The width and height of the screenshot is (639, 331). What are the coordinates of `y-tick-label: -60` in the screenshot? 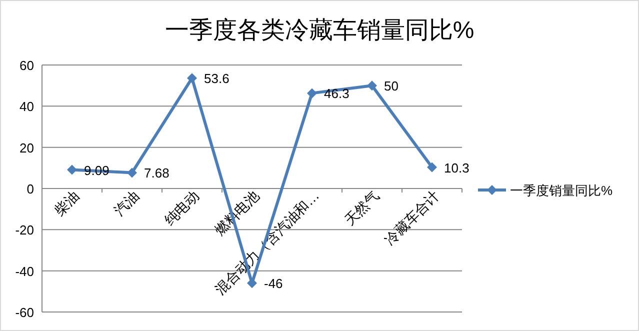 It's located at (24, 312).